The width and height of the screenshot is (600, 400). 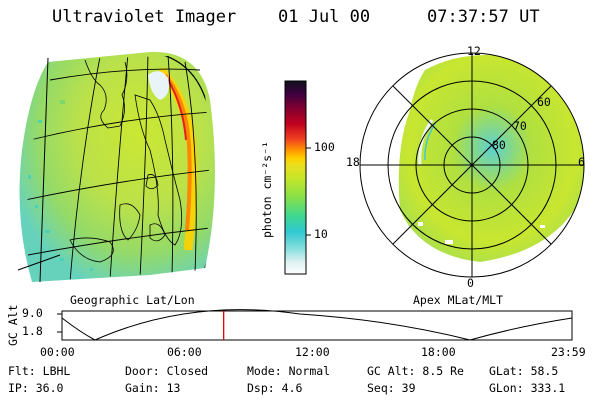 I want to click on info-door-label: Door:, so click(x=142, y=371).